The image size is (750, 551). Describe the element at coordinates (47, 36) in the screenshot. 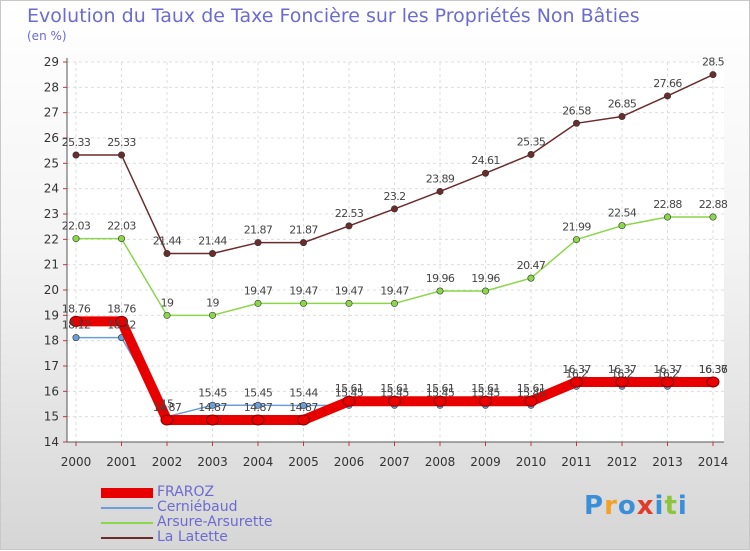

I see `unit-label: (en %)` at that location.